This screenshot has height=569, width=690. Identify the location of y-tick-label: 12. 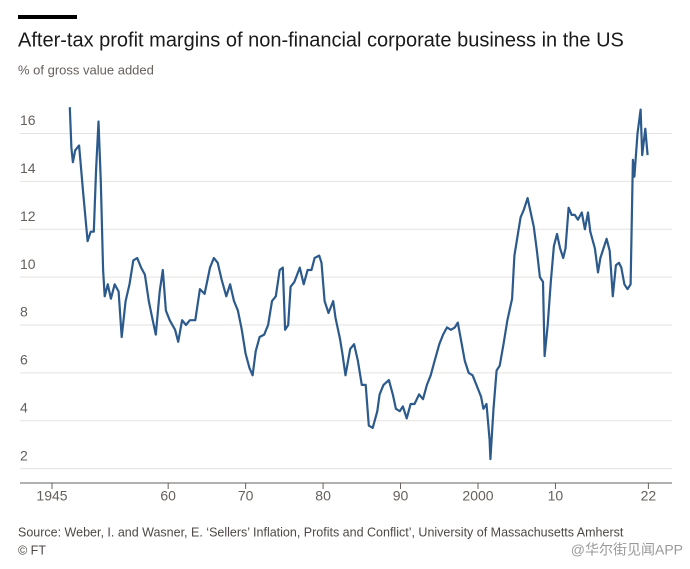
(28, 216).